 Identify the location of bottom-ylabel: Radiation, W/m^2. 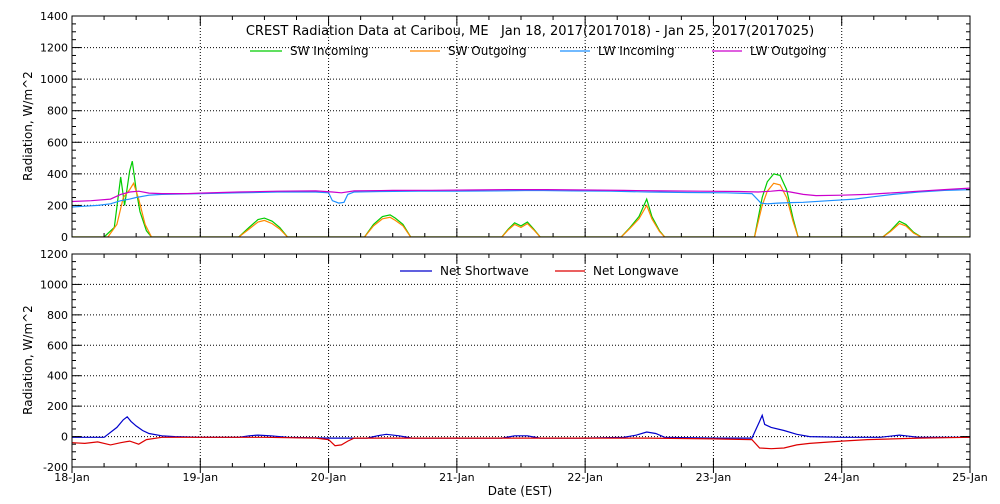
(28, 360).